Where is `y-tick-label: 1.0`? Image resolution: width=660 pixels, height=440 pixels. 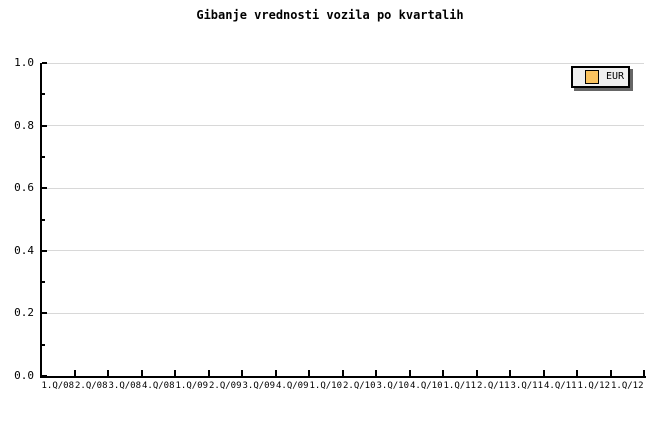
y-tick-label: 1.0 is located at coordinates (24, 62).